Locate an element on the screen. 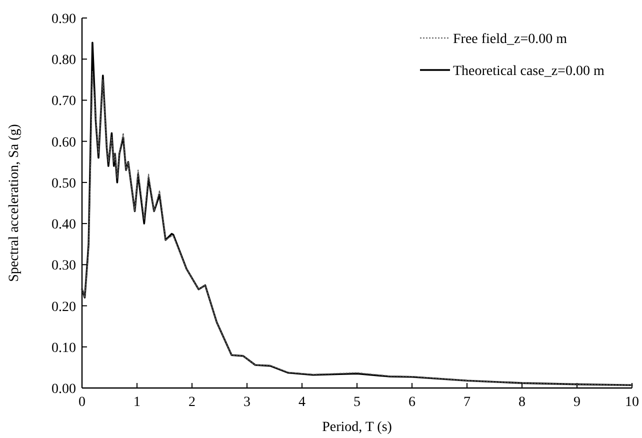  x-axis-title: Period, T (s) is located at coordinates (357, 427).